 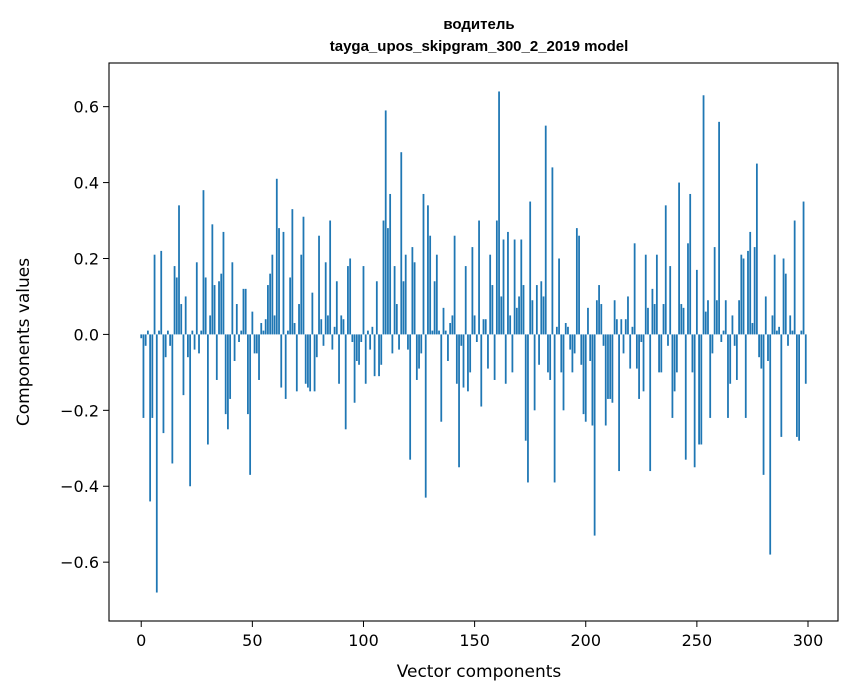 What do you see at coordinates (84, 335) in the screenshot?
I see `y-axis-ticks: −0.6 −0.4 −0.2 0.0 0.2 0.4 0.6` at bounding box center [84, 335].